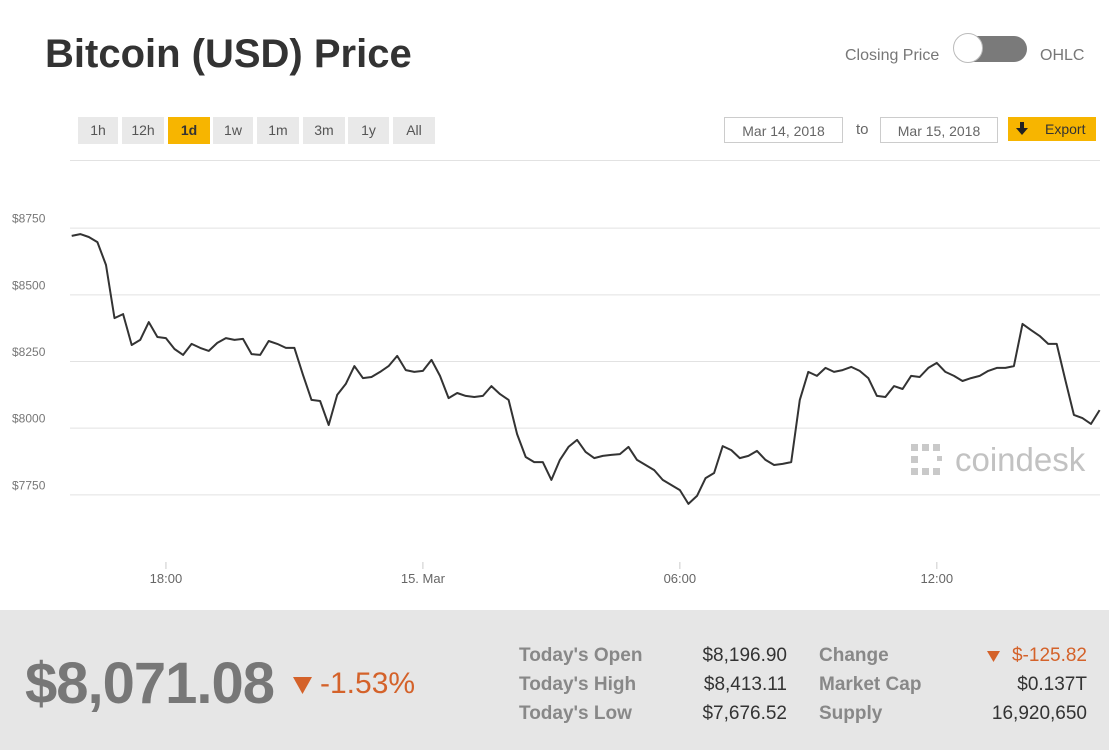  I want to click on toggle-label: OHLC, so click(1062, 55).